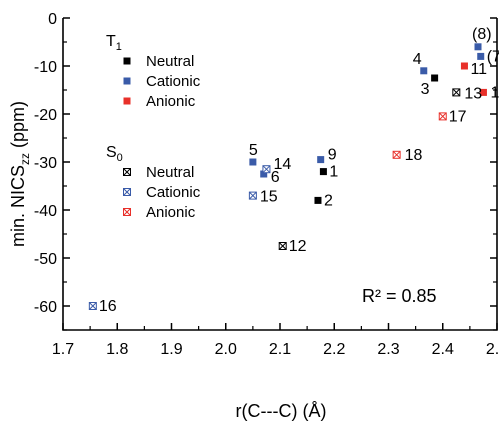  I want to click on point-label: 17, so click(458, 116).